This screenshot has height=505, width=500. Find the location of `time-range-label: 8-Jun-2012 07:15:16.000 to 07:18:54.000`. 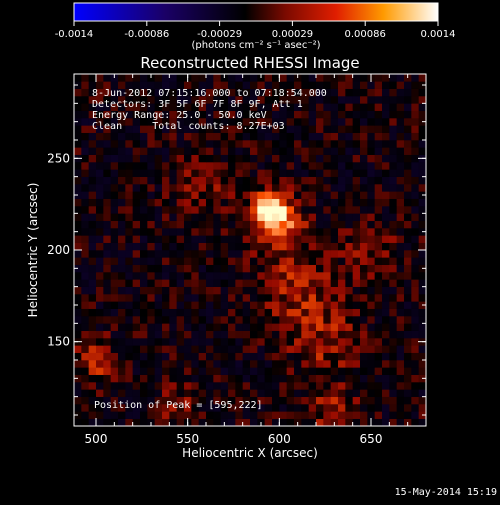

time-range-label: 8-Jun-2012 07:15:16.000 to 07:18:54.000 is located at coordinates (209, 93).